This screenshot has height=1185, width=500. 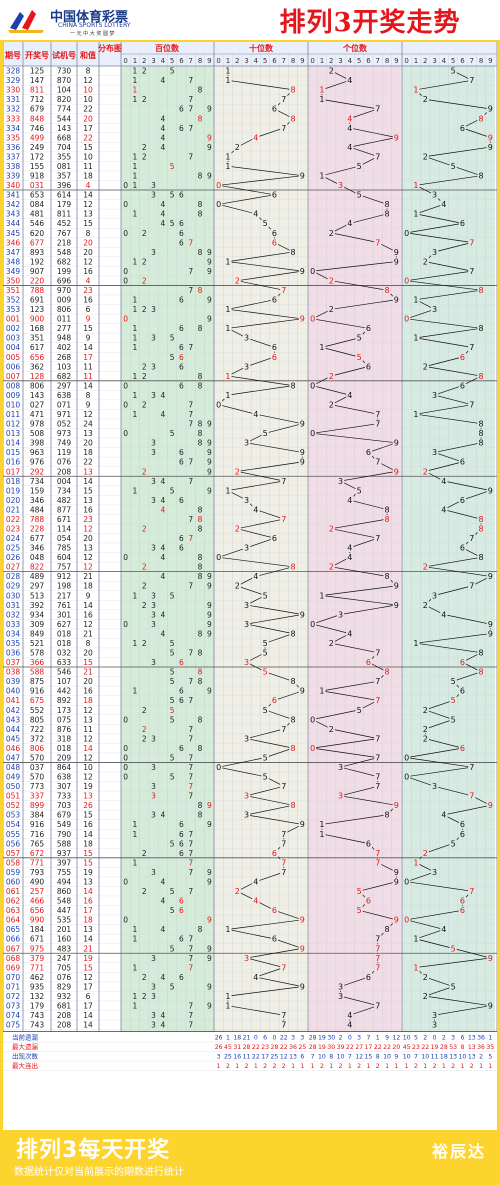 I want to click on sum-value: 12, so click(x=88, y=777).